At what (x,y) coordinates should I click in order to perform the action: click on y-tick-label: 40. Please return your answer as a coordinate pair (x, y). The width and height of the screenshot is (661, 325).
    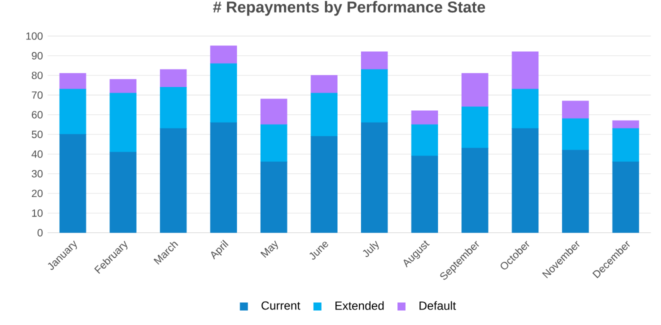
    Looking at the image, I should click on (37, 154).